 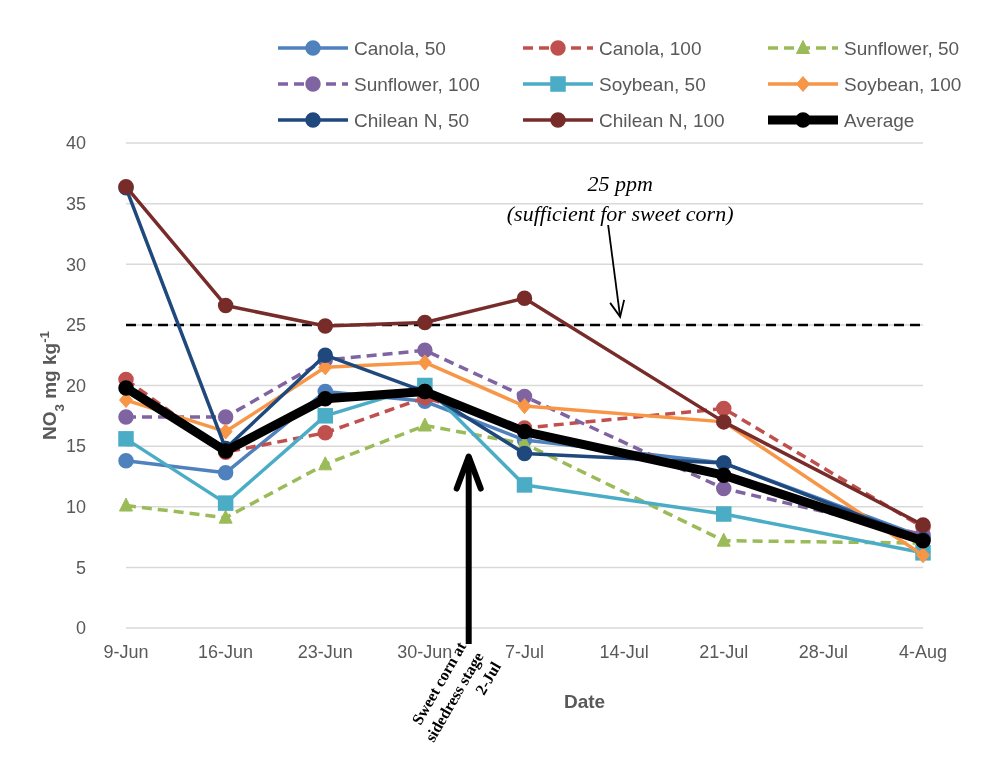 I want to click on x-tick-label: 16-Jun, so click(x=226, y=652).